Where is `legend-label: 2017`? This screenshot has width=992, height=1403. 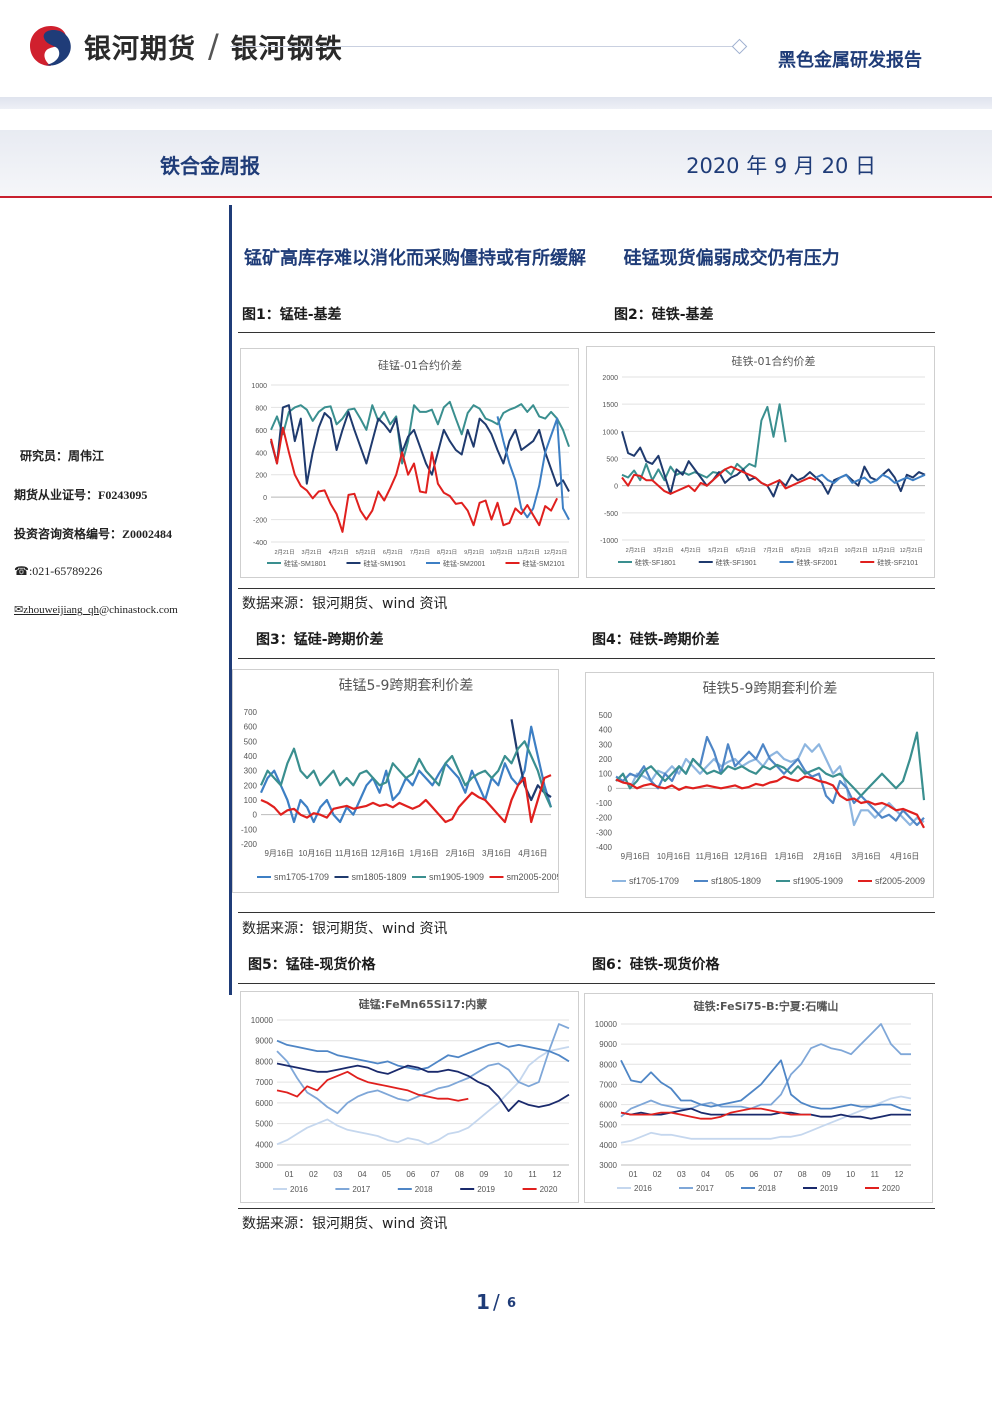
legend-label: 2017 is located at coordinates (361, 1189).